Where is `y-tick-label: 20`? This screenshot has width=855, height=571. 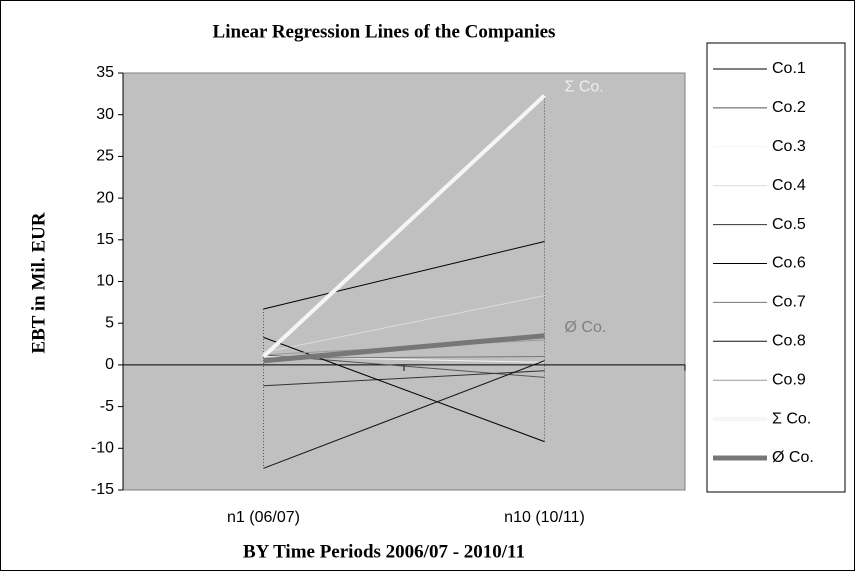 y-tick-label: 20 is located at coordinates (105, 197).